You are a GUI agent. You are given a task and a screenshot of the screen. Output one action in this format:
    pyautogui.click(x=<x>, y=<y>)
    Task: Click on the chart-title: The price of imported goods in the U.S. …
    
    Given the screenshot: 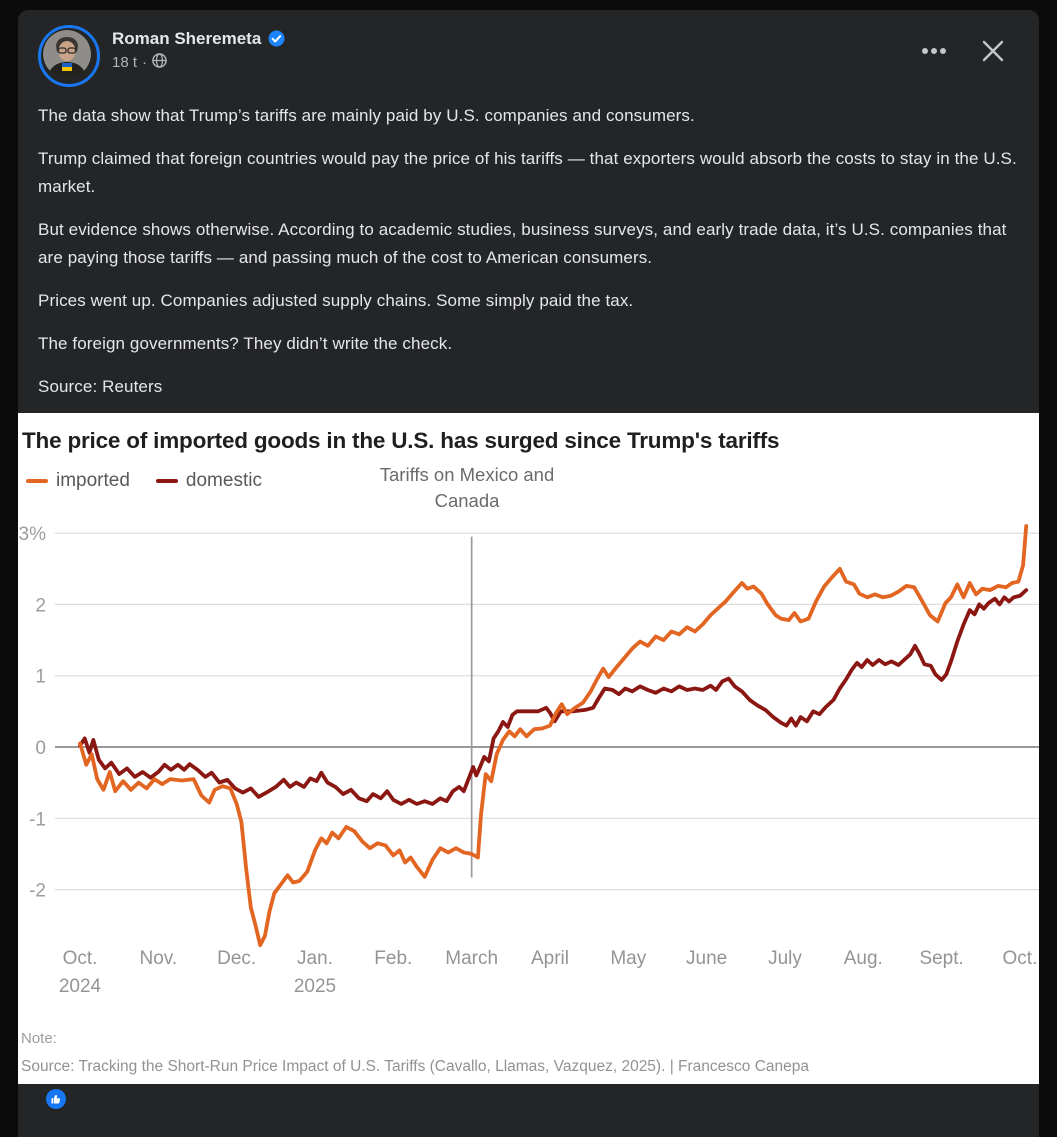 What is the action you would take?
    pyautogui.click(x=401, y=440)
    